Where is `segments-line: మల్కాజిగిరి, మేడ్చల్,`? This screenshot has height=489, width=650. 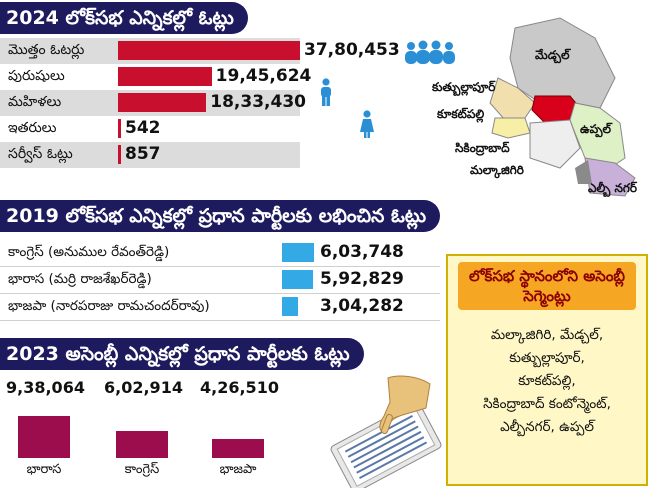 segments-line: మల్కాజిగిరి, మేడ్చల్, is located at coordinates (547, 335).